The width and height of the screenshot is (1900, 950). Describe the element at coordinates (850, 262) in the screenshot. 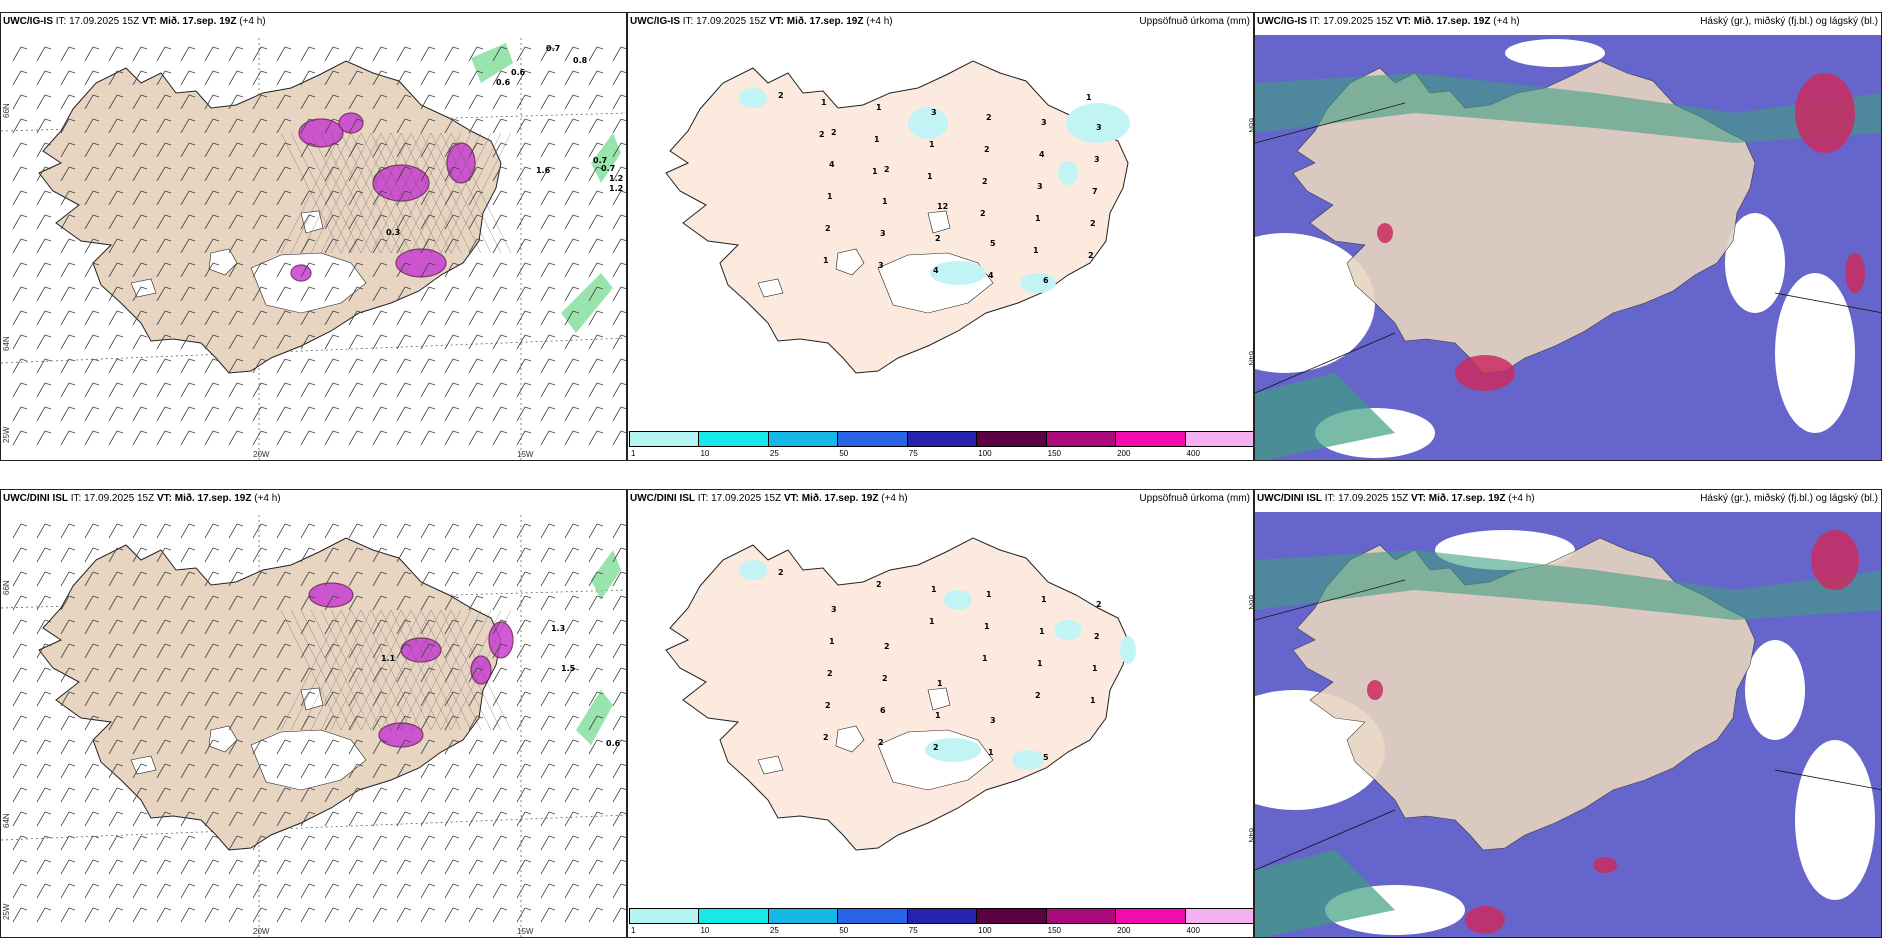

I see `glacier` at that location.